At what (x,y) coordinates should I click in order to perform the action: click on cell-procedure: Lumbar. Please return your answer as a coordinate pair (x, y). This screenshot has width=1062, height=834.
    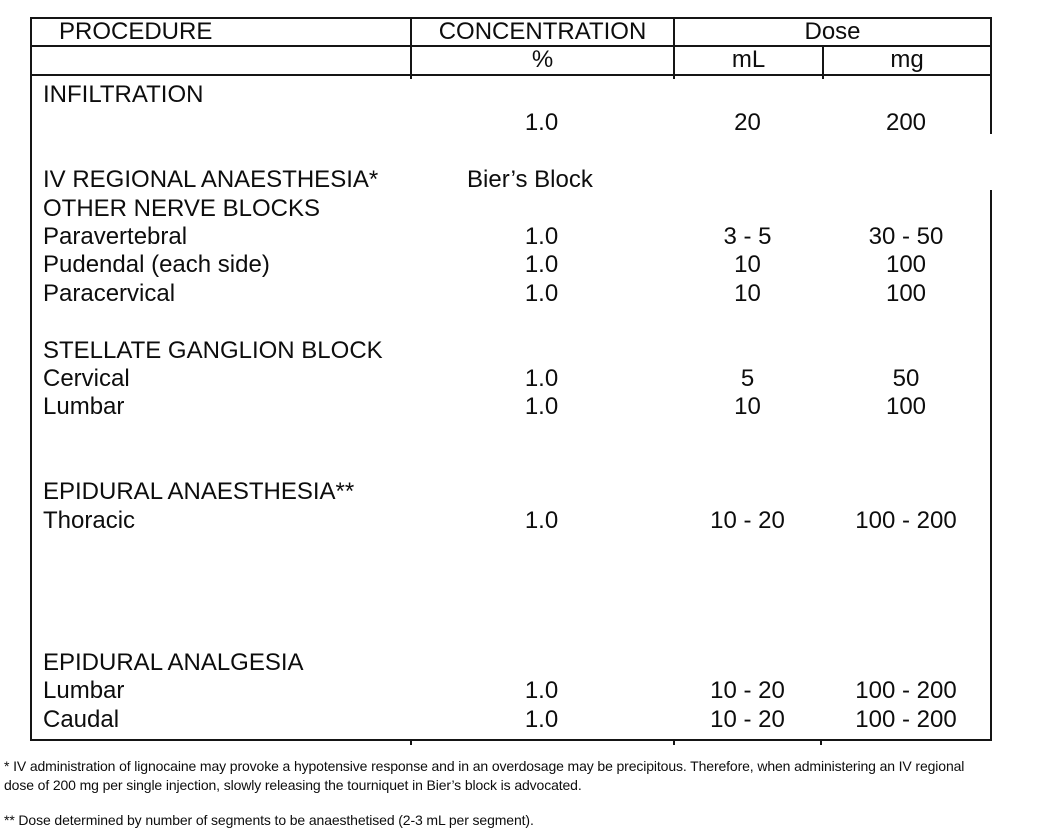
    Looking at the image, I should click on (84, 691).